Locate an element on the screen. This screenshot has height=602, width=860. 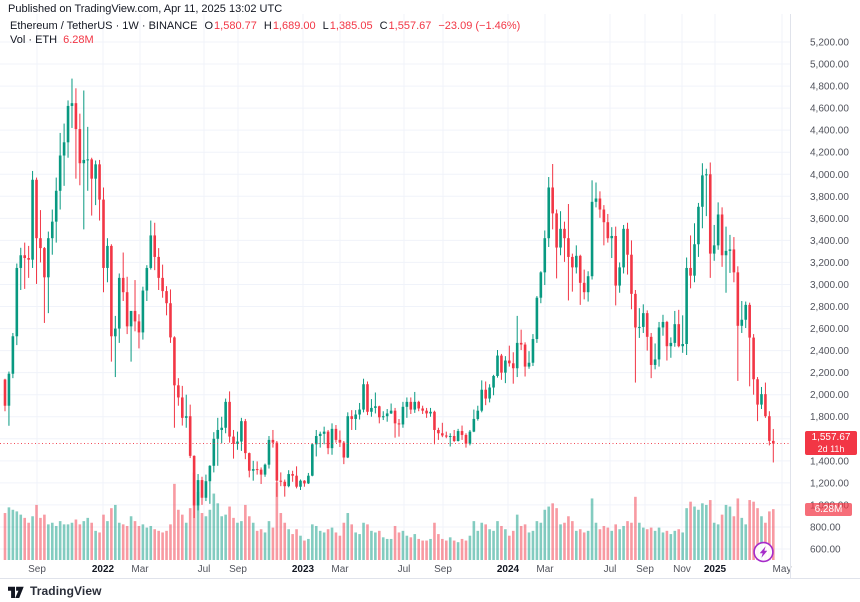
symbol-title: Ethereum / TetherUS · 1W · BINANCE is located at coordinates (104, 26).